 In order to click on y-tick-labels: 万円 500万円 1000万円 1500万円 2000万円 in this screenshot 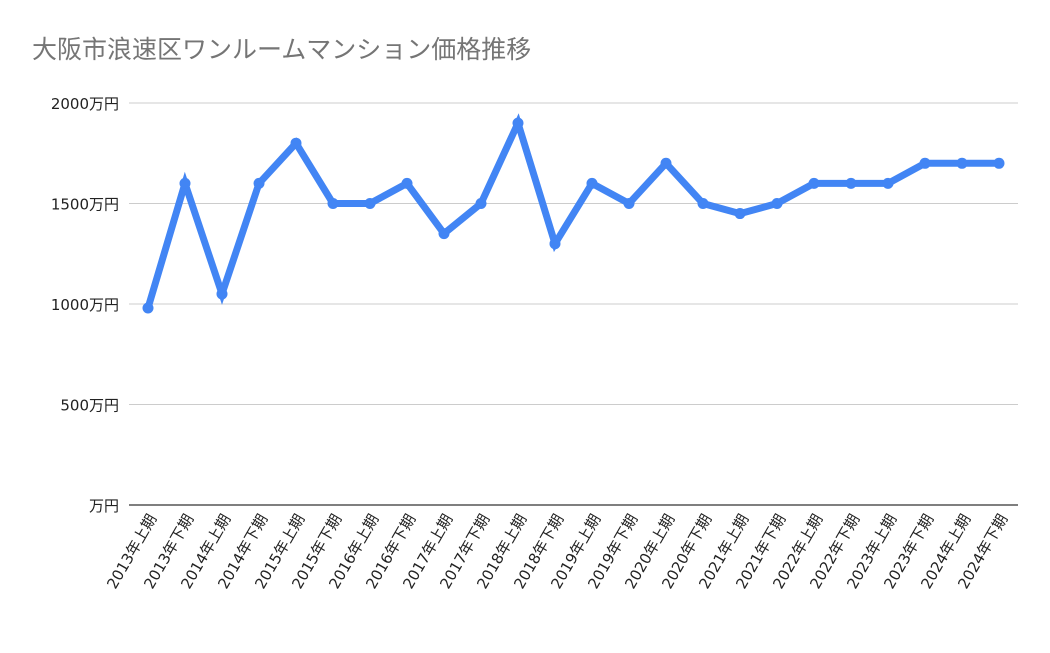, I will do `click(85, 305)`.